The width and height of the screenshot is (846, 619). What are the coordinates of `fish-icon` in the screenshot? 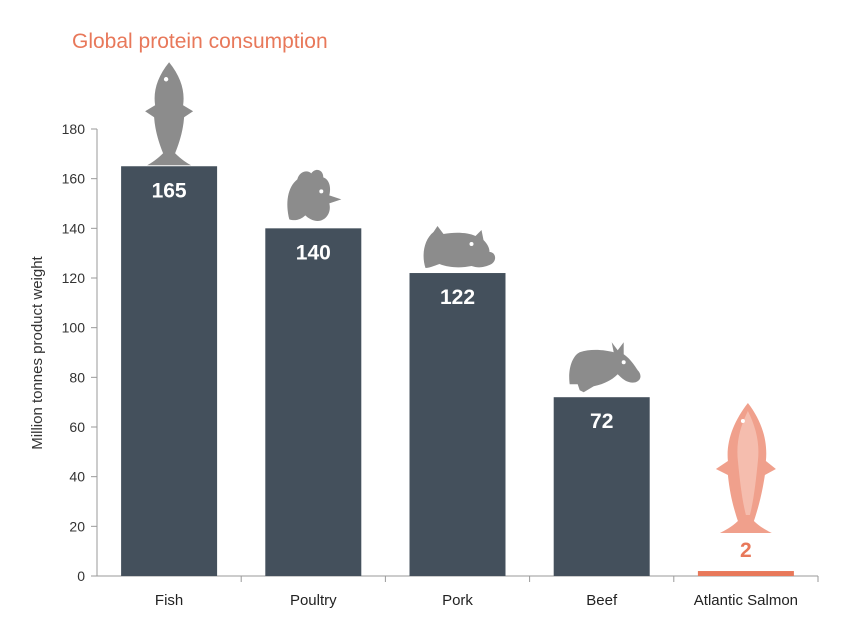 It's located at (169, 114).